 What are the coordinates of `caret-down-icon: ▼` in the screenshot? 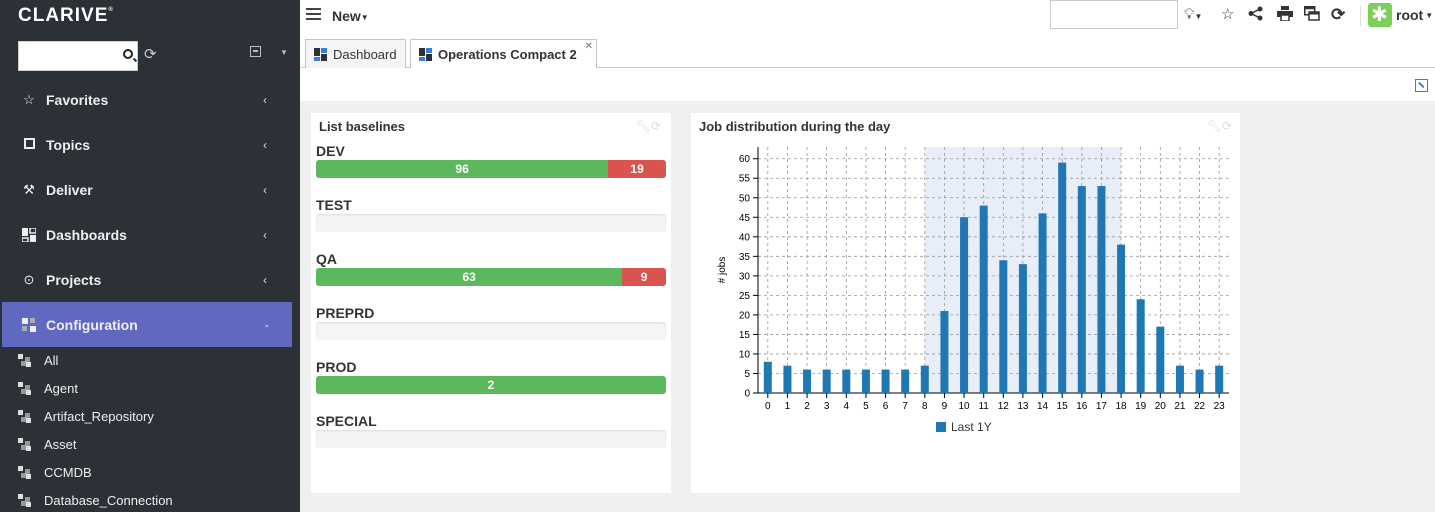 It's located at (284, 52).